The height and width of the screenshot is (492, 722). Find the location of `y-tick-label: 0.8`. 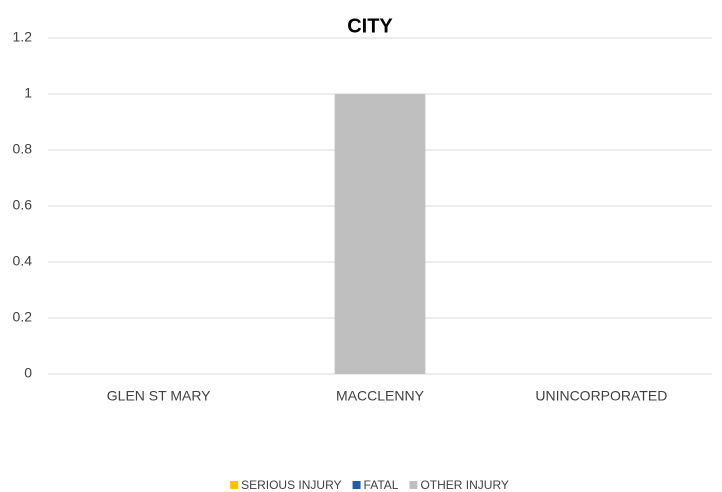

y-tick-label: 0.8 is located at coordinates (23, 149).